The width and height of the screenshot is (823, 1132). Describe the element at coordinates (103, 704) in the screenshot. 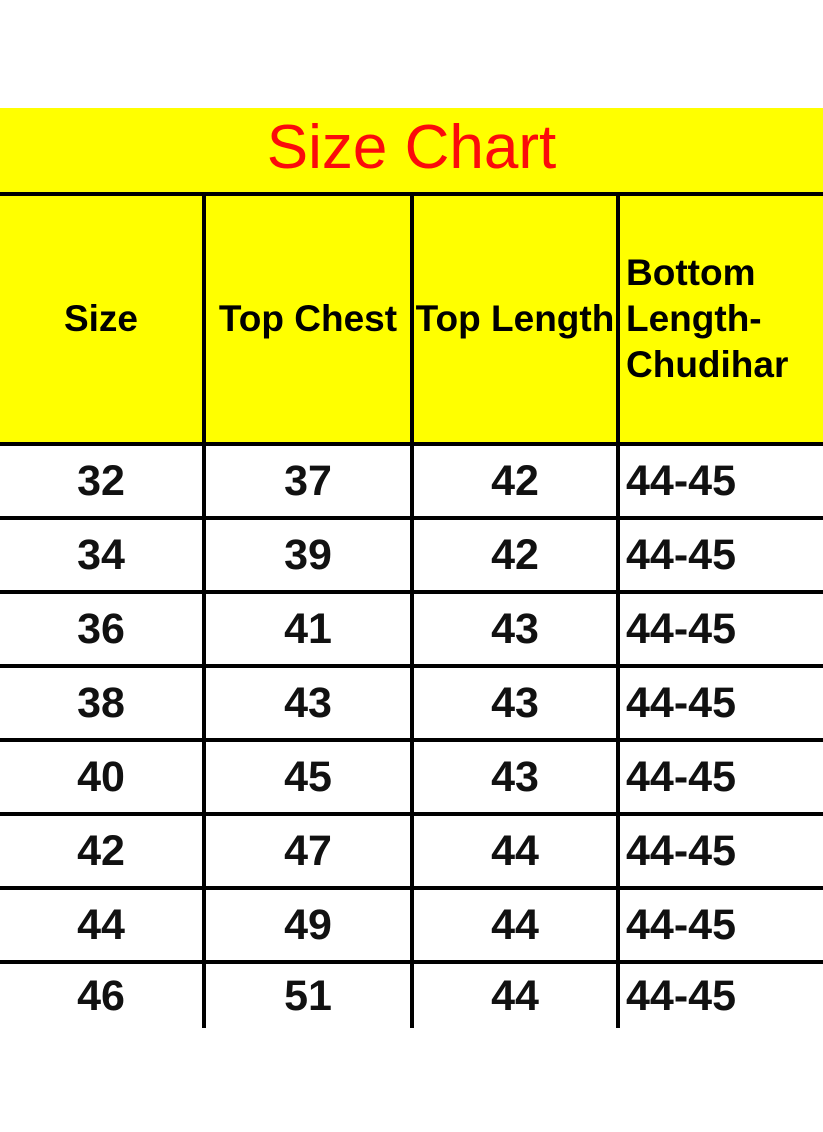

I see `cell-size: 38` at that location.